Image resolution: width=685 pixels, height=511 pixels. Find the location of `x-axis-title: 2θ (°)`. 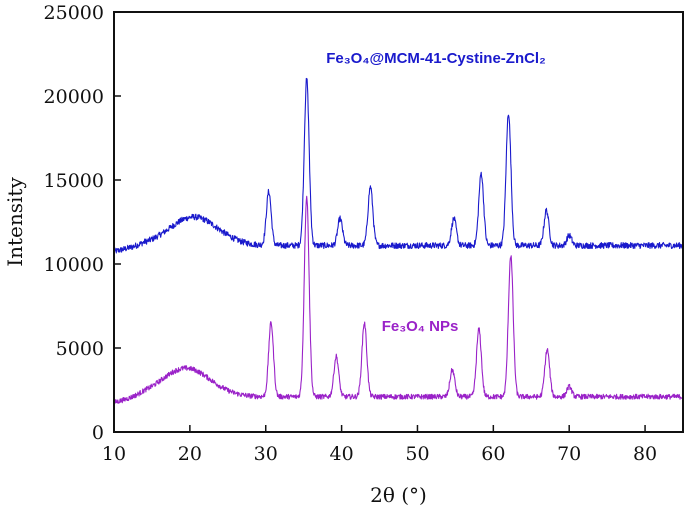

x-axis-title: 2θ (°) is located at coordinates (398, 495).